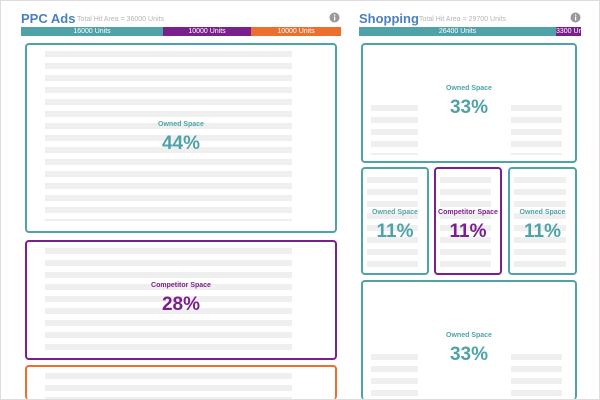  Describe the element at coordinates (181, 304) in the screenshot. I see `box-value: 28%` at that location.